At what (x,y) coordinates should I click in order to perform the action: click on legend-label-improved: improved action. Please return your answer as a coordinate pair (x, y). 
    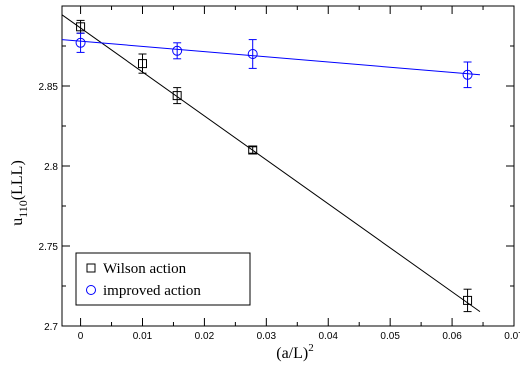
    Looking at the image, I should click on (152, 291).